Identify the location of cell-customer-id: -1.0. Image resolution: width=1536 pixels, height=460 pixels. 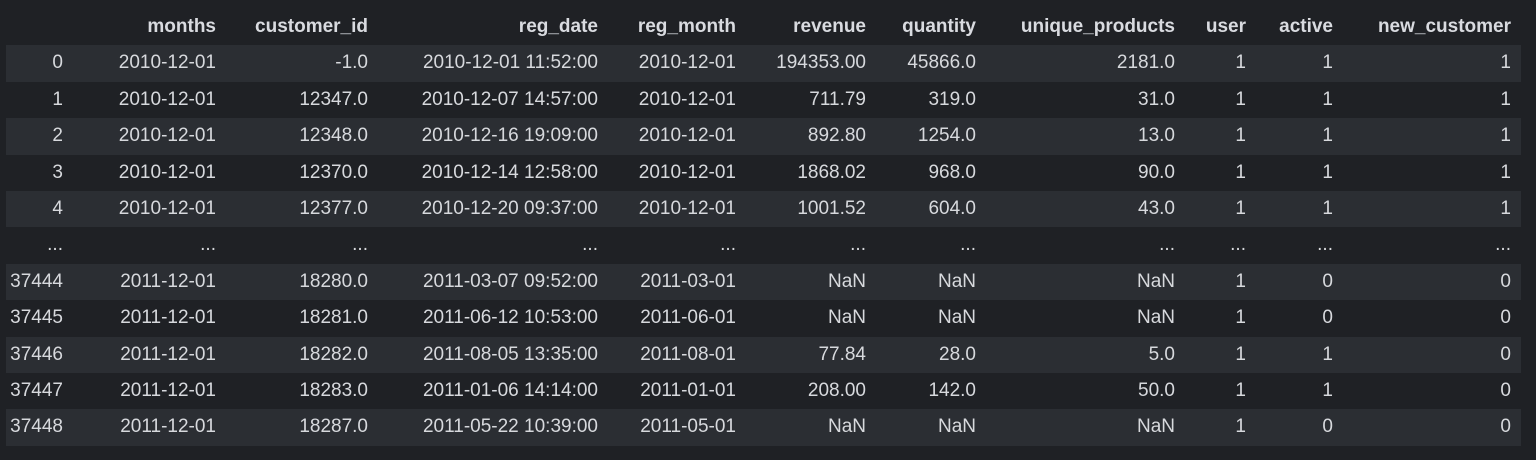
(302, 63).